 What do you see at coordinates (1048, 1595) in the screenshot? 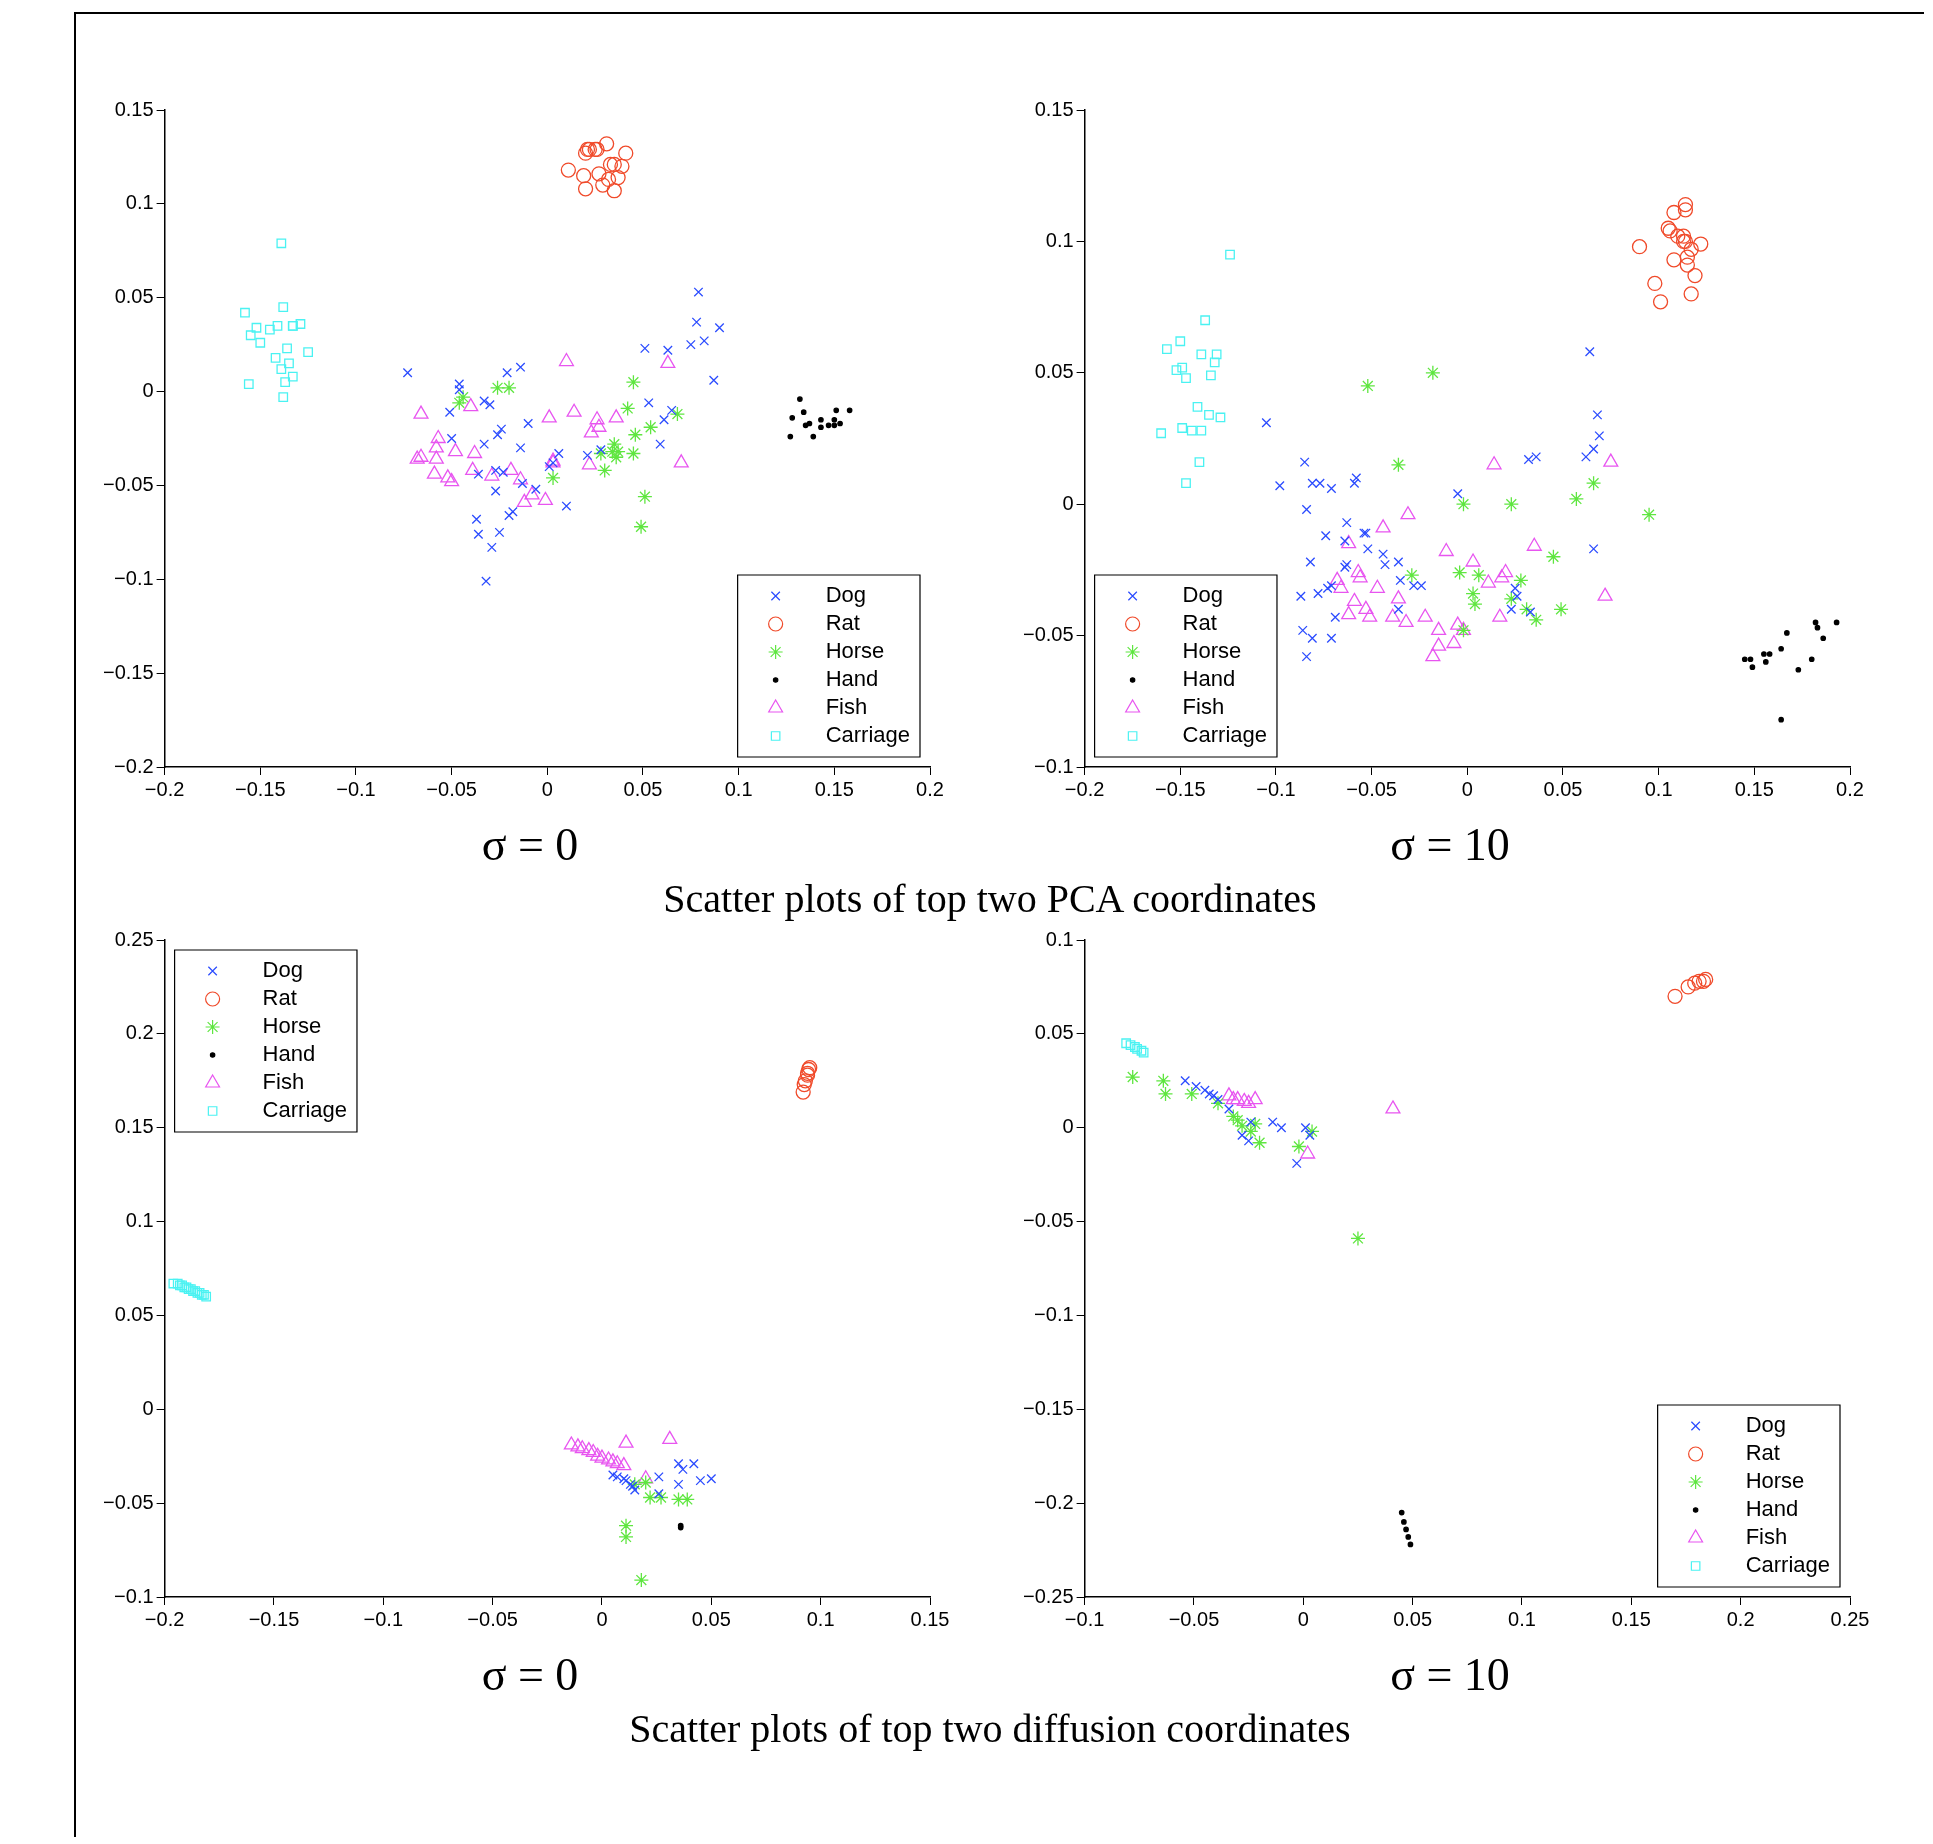
I see `y-tick-label: −0.25` at bounding box center [1048, 1595].